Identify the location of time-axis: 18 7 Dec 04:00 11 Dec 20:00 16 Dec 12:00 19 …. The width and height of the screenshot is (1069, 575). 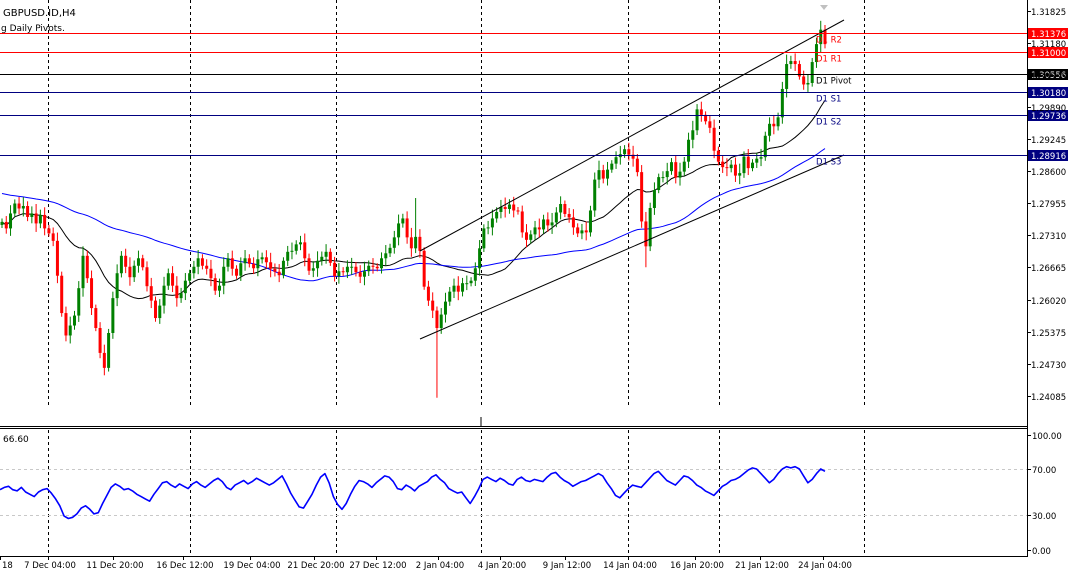
(426, 563).